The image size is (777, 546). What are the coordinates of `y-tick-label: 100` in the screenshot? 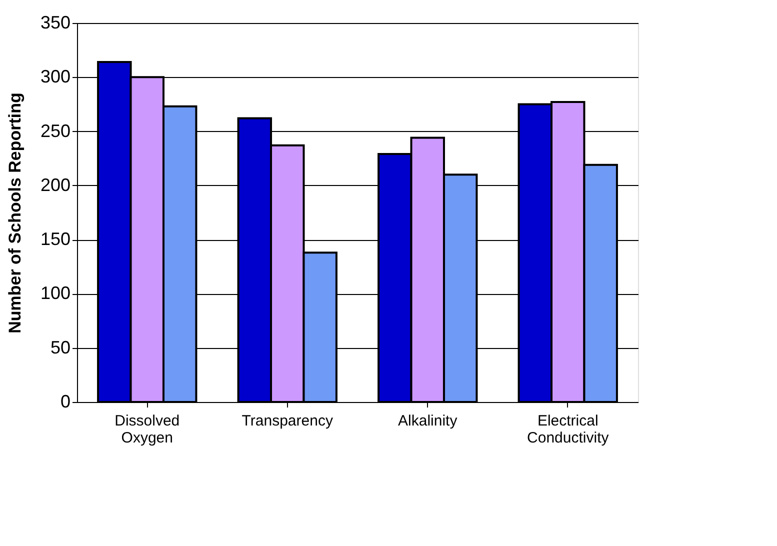 It's located at (55, 293).